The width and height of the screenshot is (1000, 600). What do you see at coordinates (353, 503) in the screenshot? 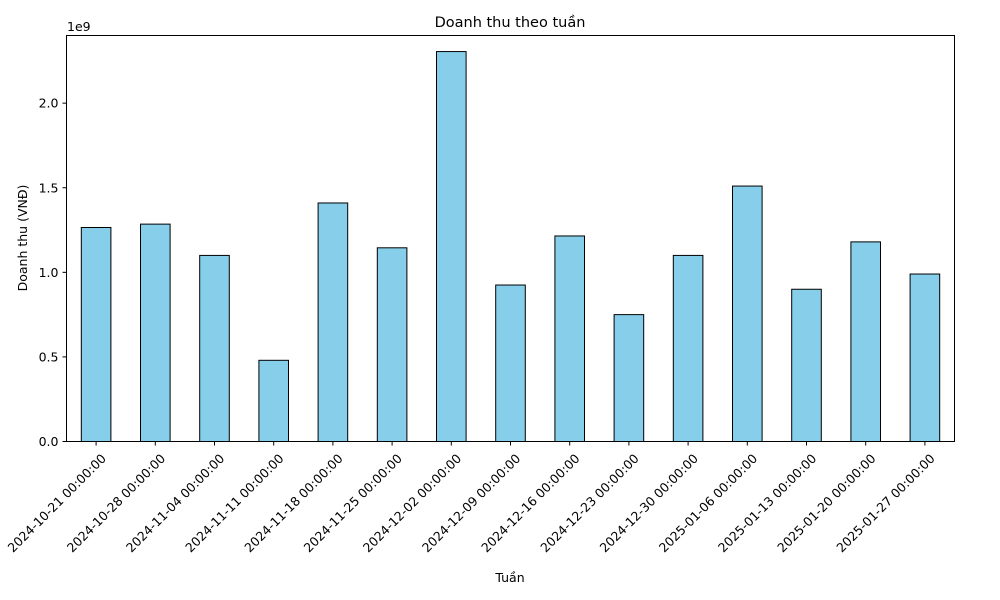
I see `x-tick-label-5: 2024-11-25 00:00:00` at bounding box center [353, 503].